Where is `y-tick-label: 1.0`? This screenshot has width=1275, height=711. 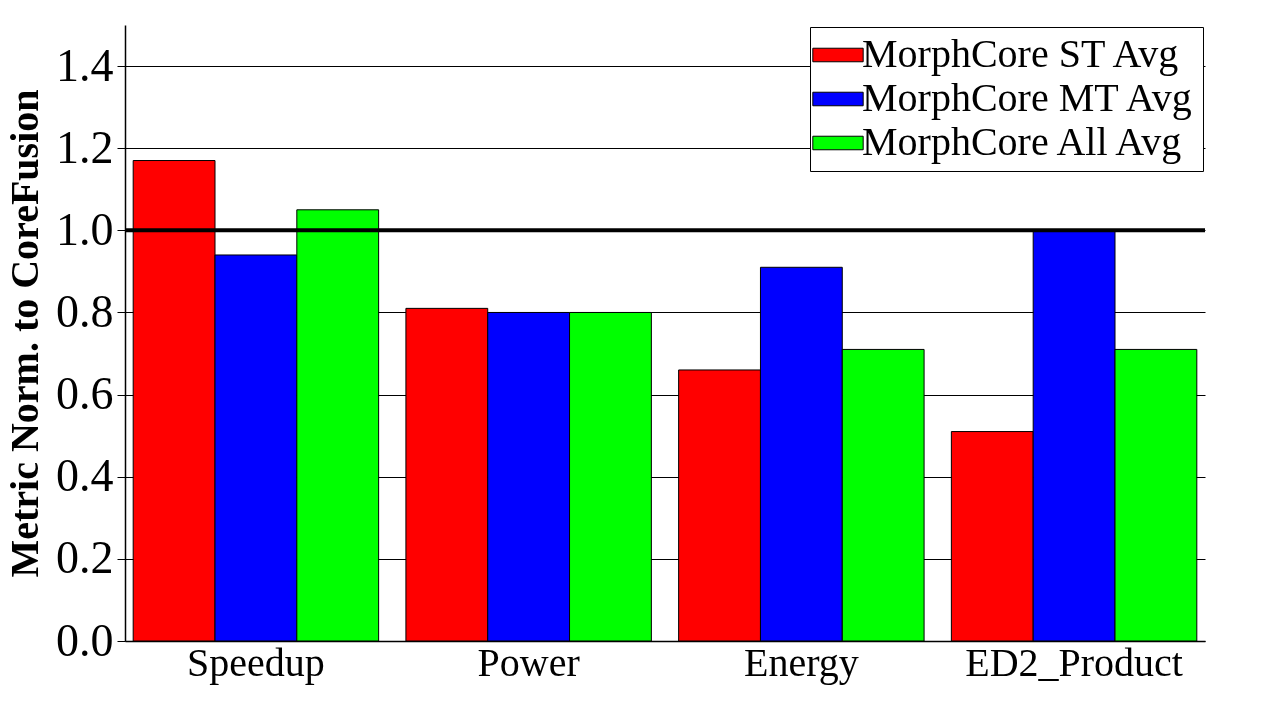 y-tick-label: 1.0 is located at coordinates (85, 229).